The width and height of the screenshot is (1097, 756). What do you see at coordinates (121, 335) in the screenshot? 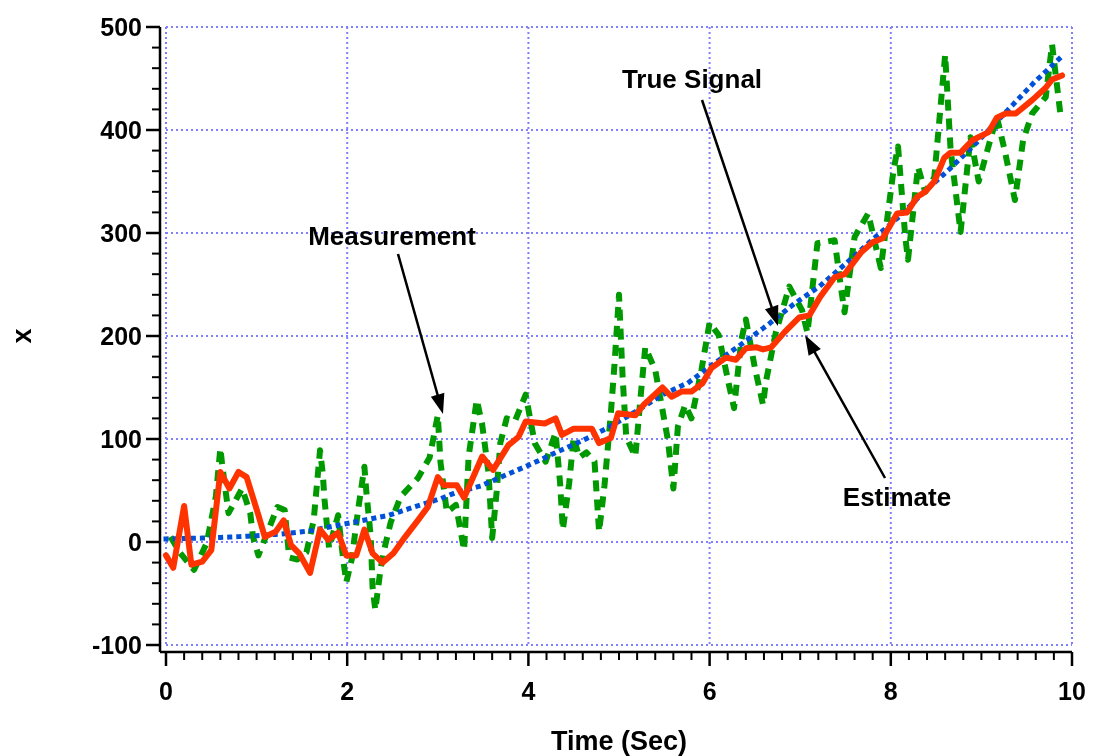
I see `y-tick-label: 200` at bounding box center [121, 335].